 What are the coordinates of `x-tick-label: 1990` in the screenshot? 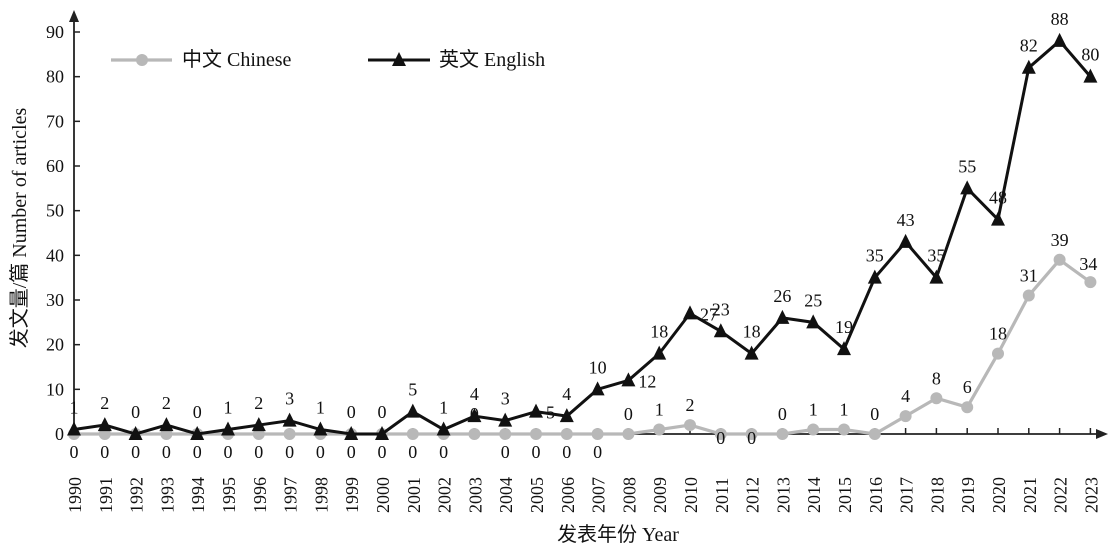 It's located at (75, 495).